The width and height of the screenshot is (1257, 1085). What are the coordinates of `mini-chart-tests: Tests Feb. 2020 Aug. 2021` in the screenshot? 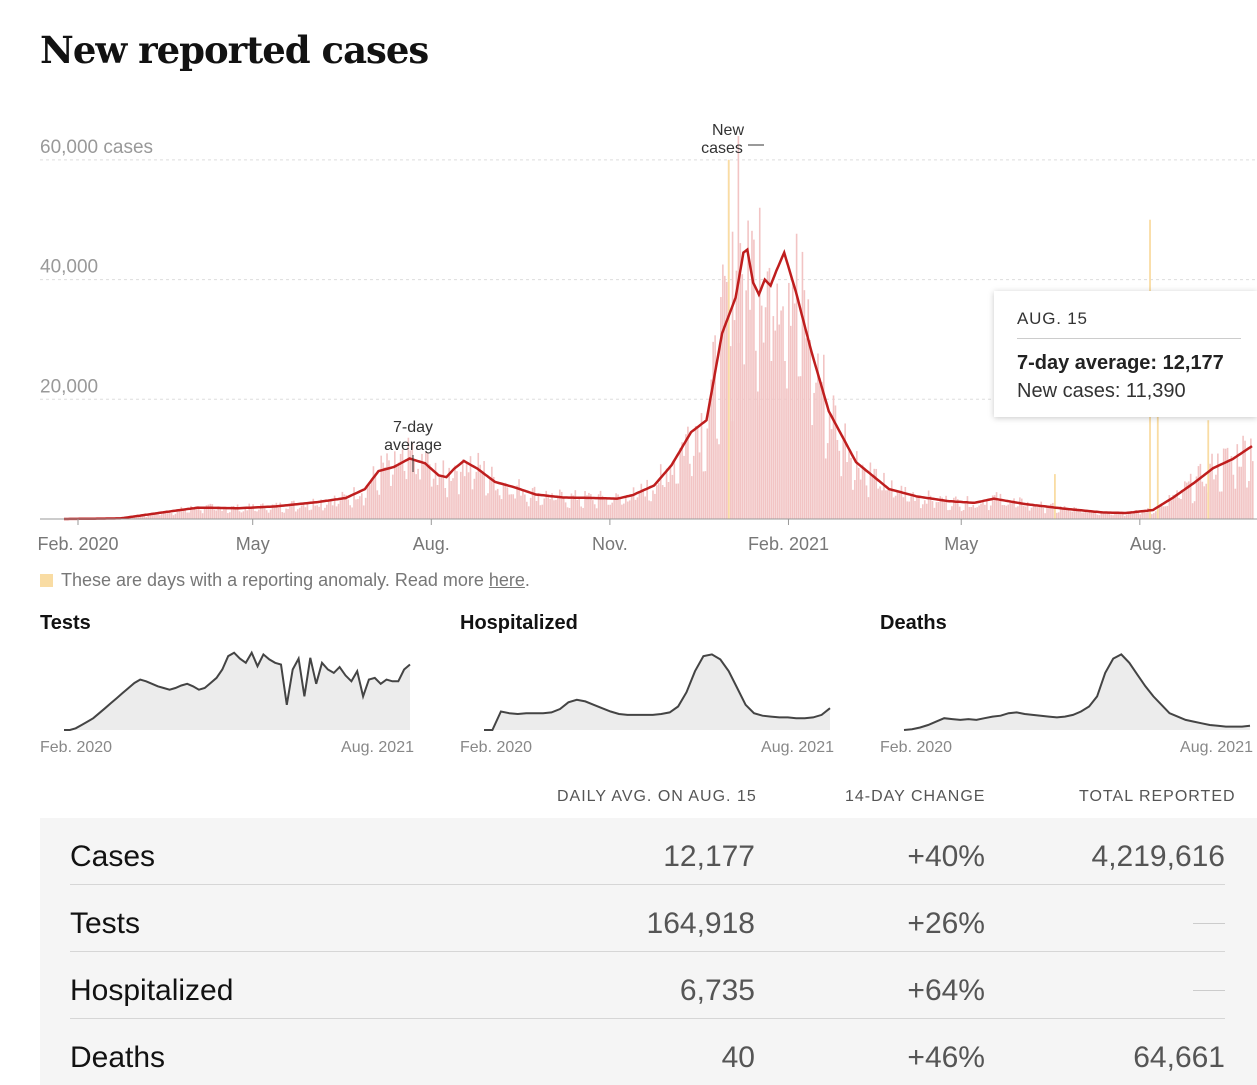 It's located at (230, 690).